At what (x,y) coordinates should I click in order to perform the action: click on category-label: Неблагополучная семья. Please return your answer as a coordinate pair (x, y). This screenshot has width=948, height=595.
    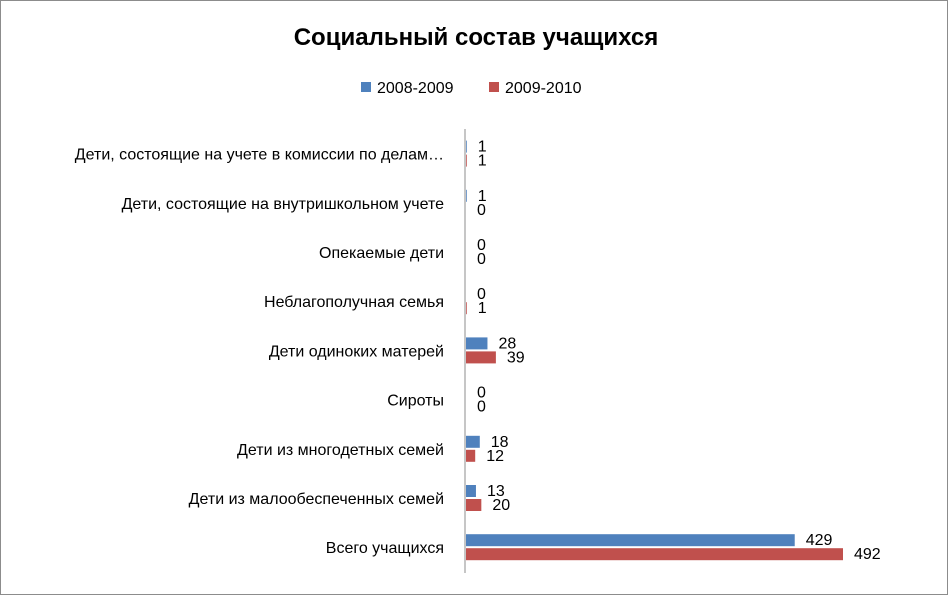
    Looking at the image, I should click on (354, 302).